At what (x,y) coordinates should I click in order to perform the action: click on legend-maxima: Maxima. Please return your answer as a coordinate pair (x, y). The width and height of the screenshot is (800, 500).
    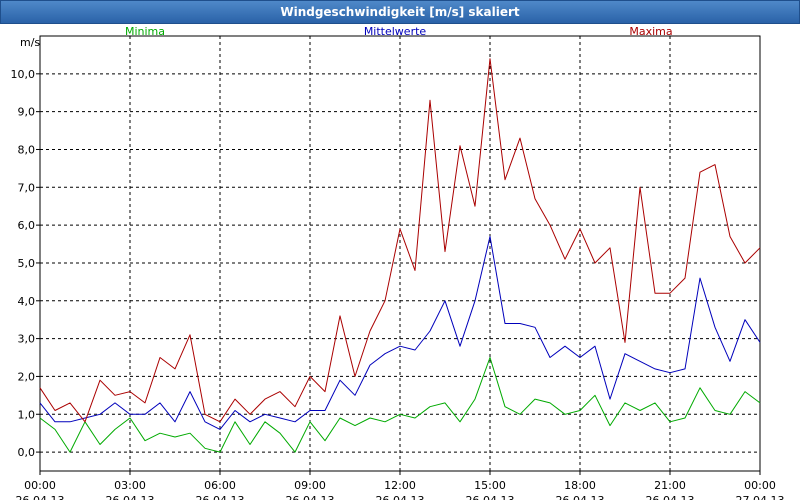
    Looking at the image, I should click on (650, 31).